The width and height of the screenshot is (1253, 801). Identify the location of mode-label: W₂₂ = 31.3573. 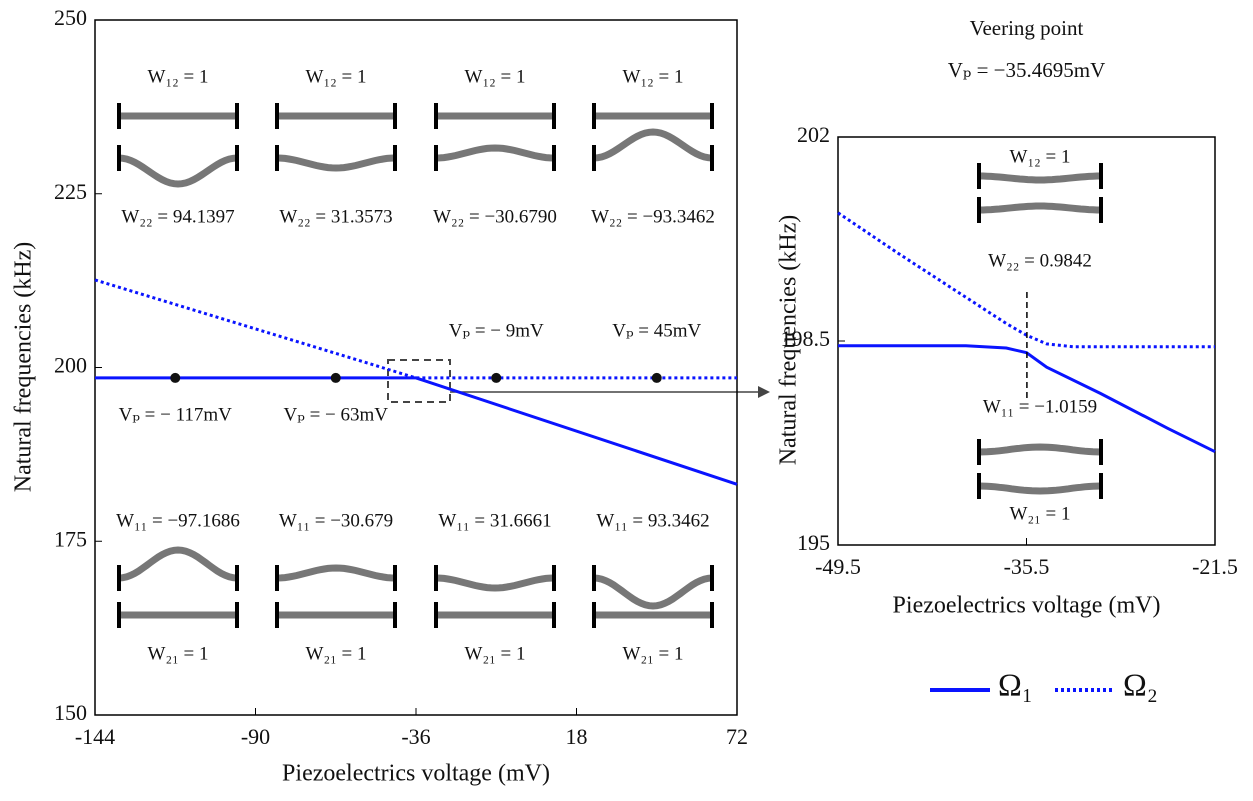
(335, 216).